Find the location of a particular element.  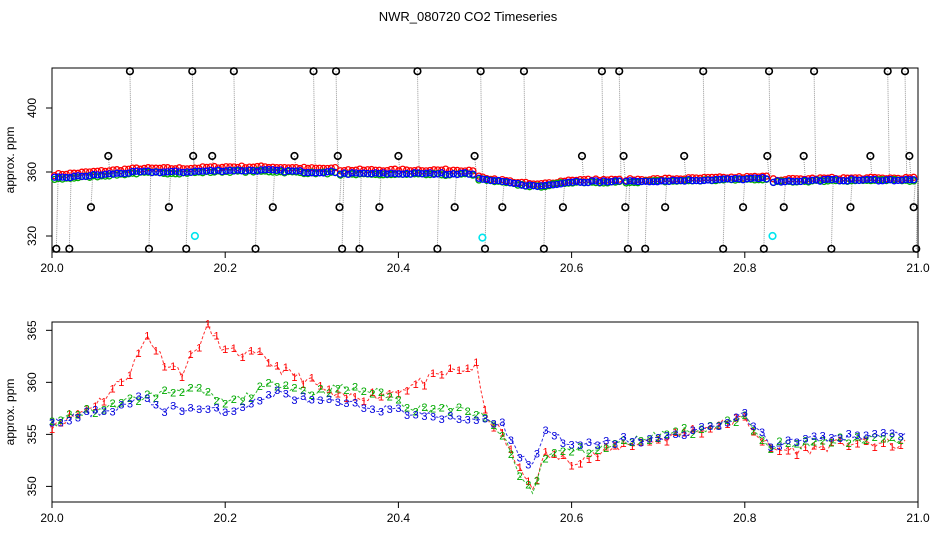

y-tick-label: 400 is located at coordinates (32, 108).